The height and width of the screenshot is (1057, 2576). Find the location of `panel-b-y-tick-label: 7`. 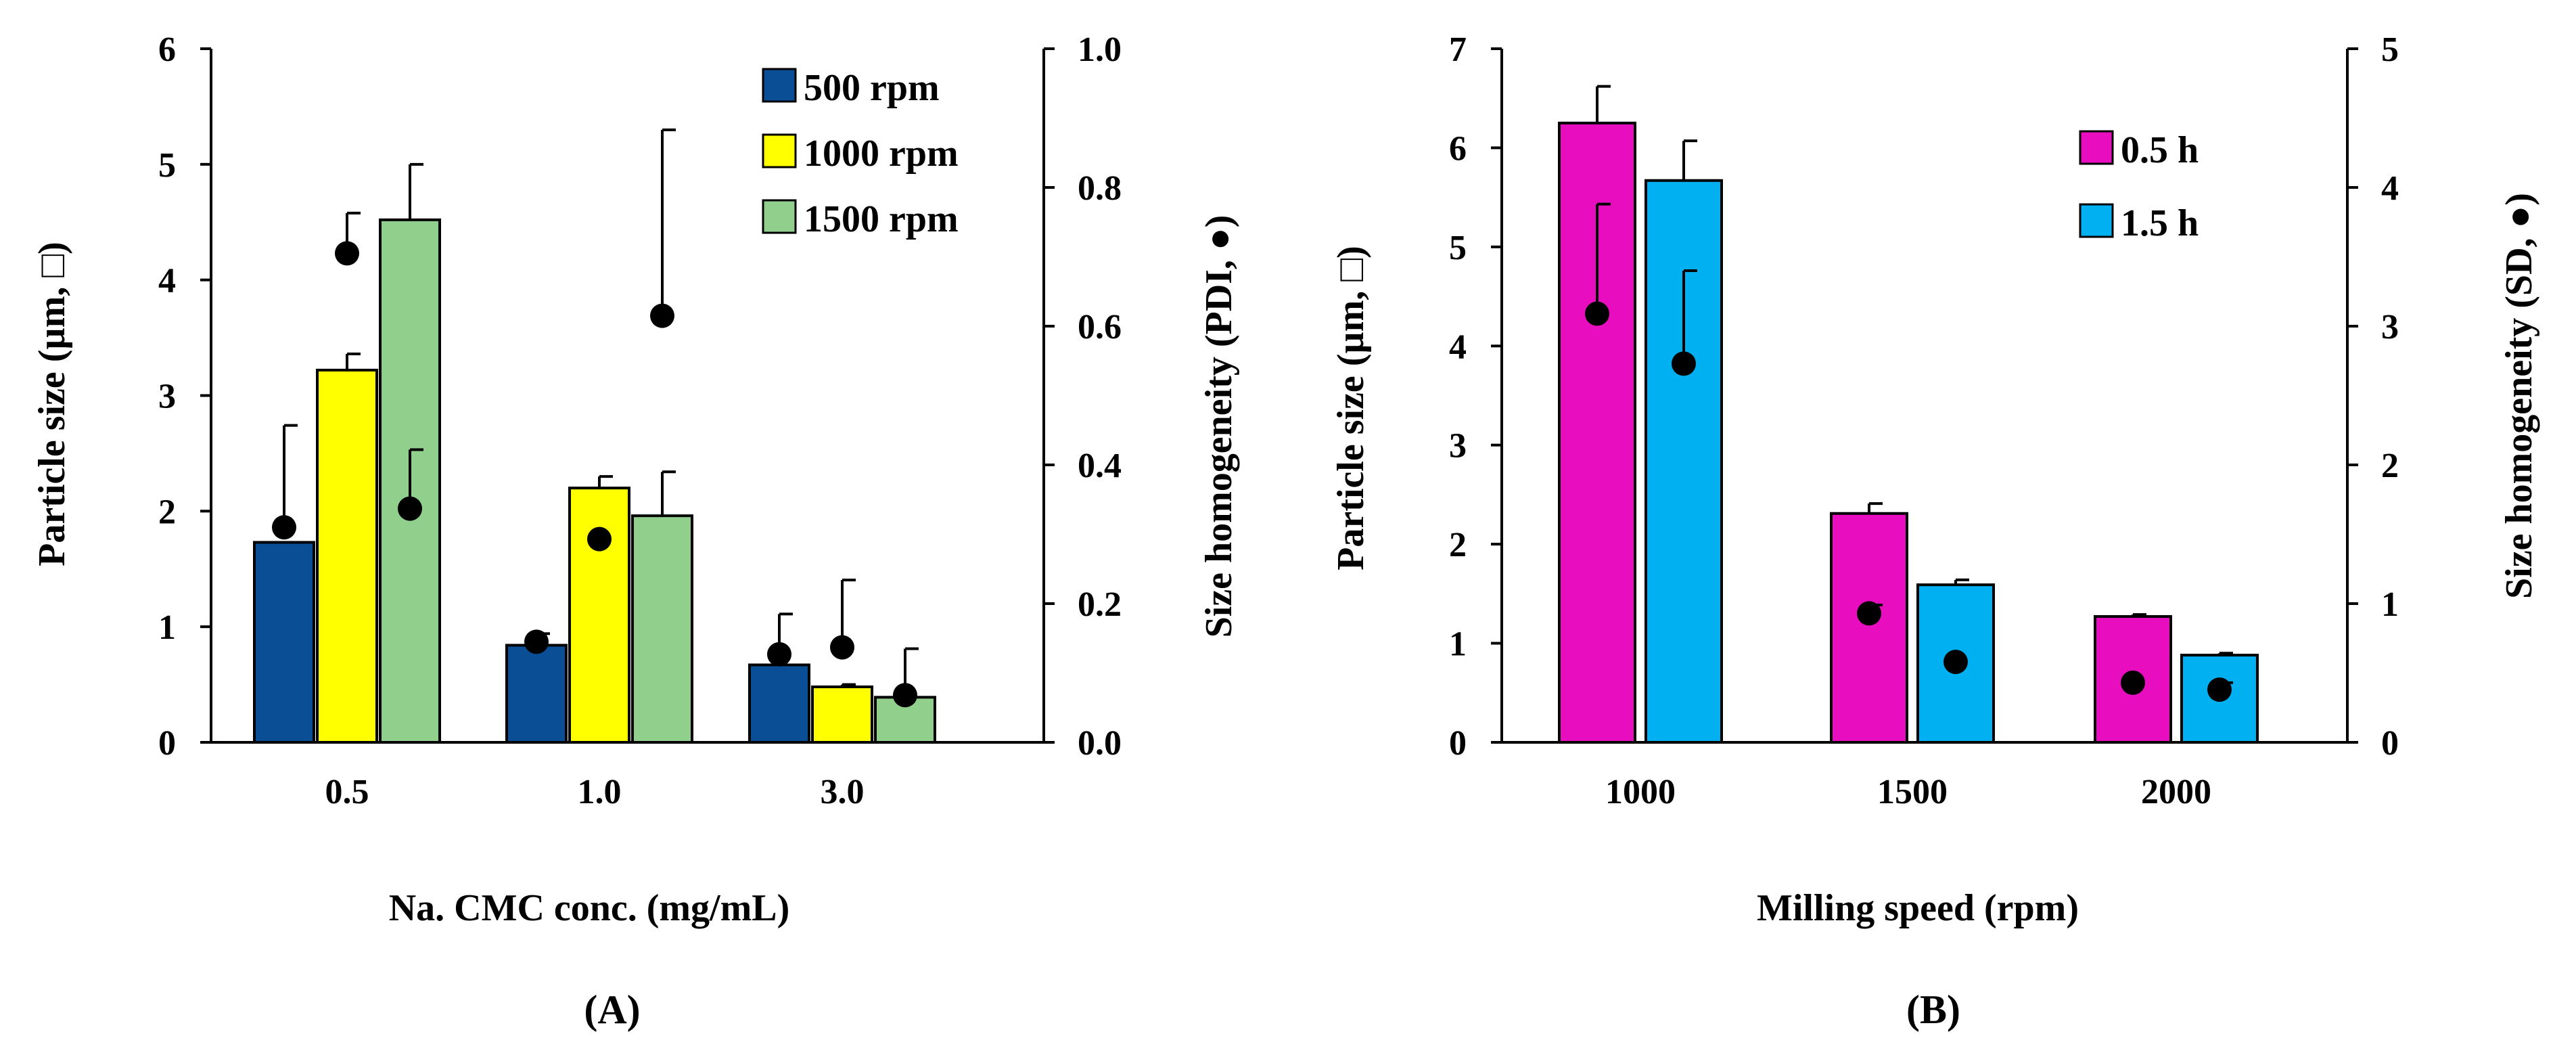

panel-b-y-tick-label: 7 is located at coordinates (1458, 49).